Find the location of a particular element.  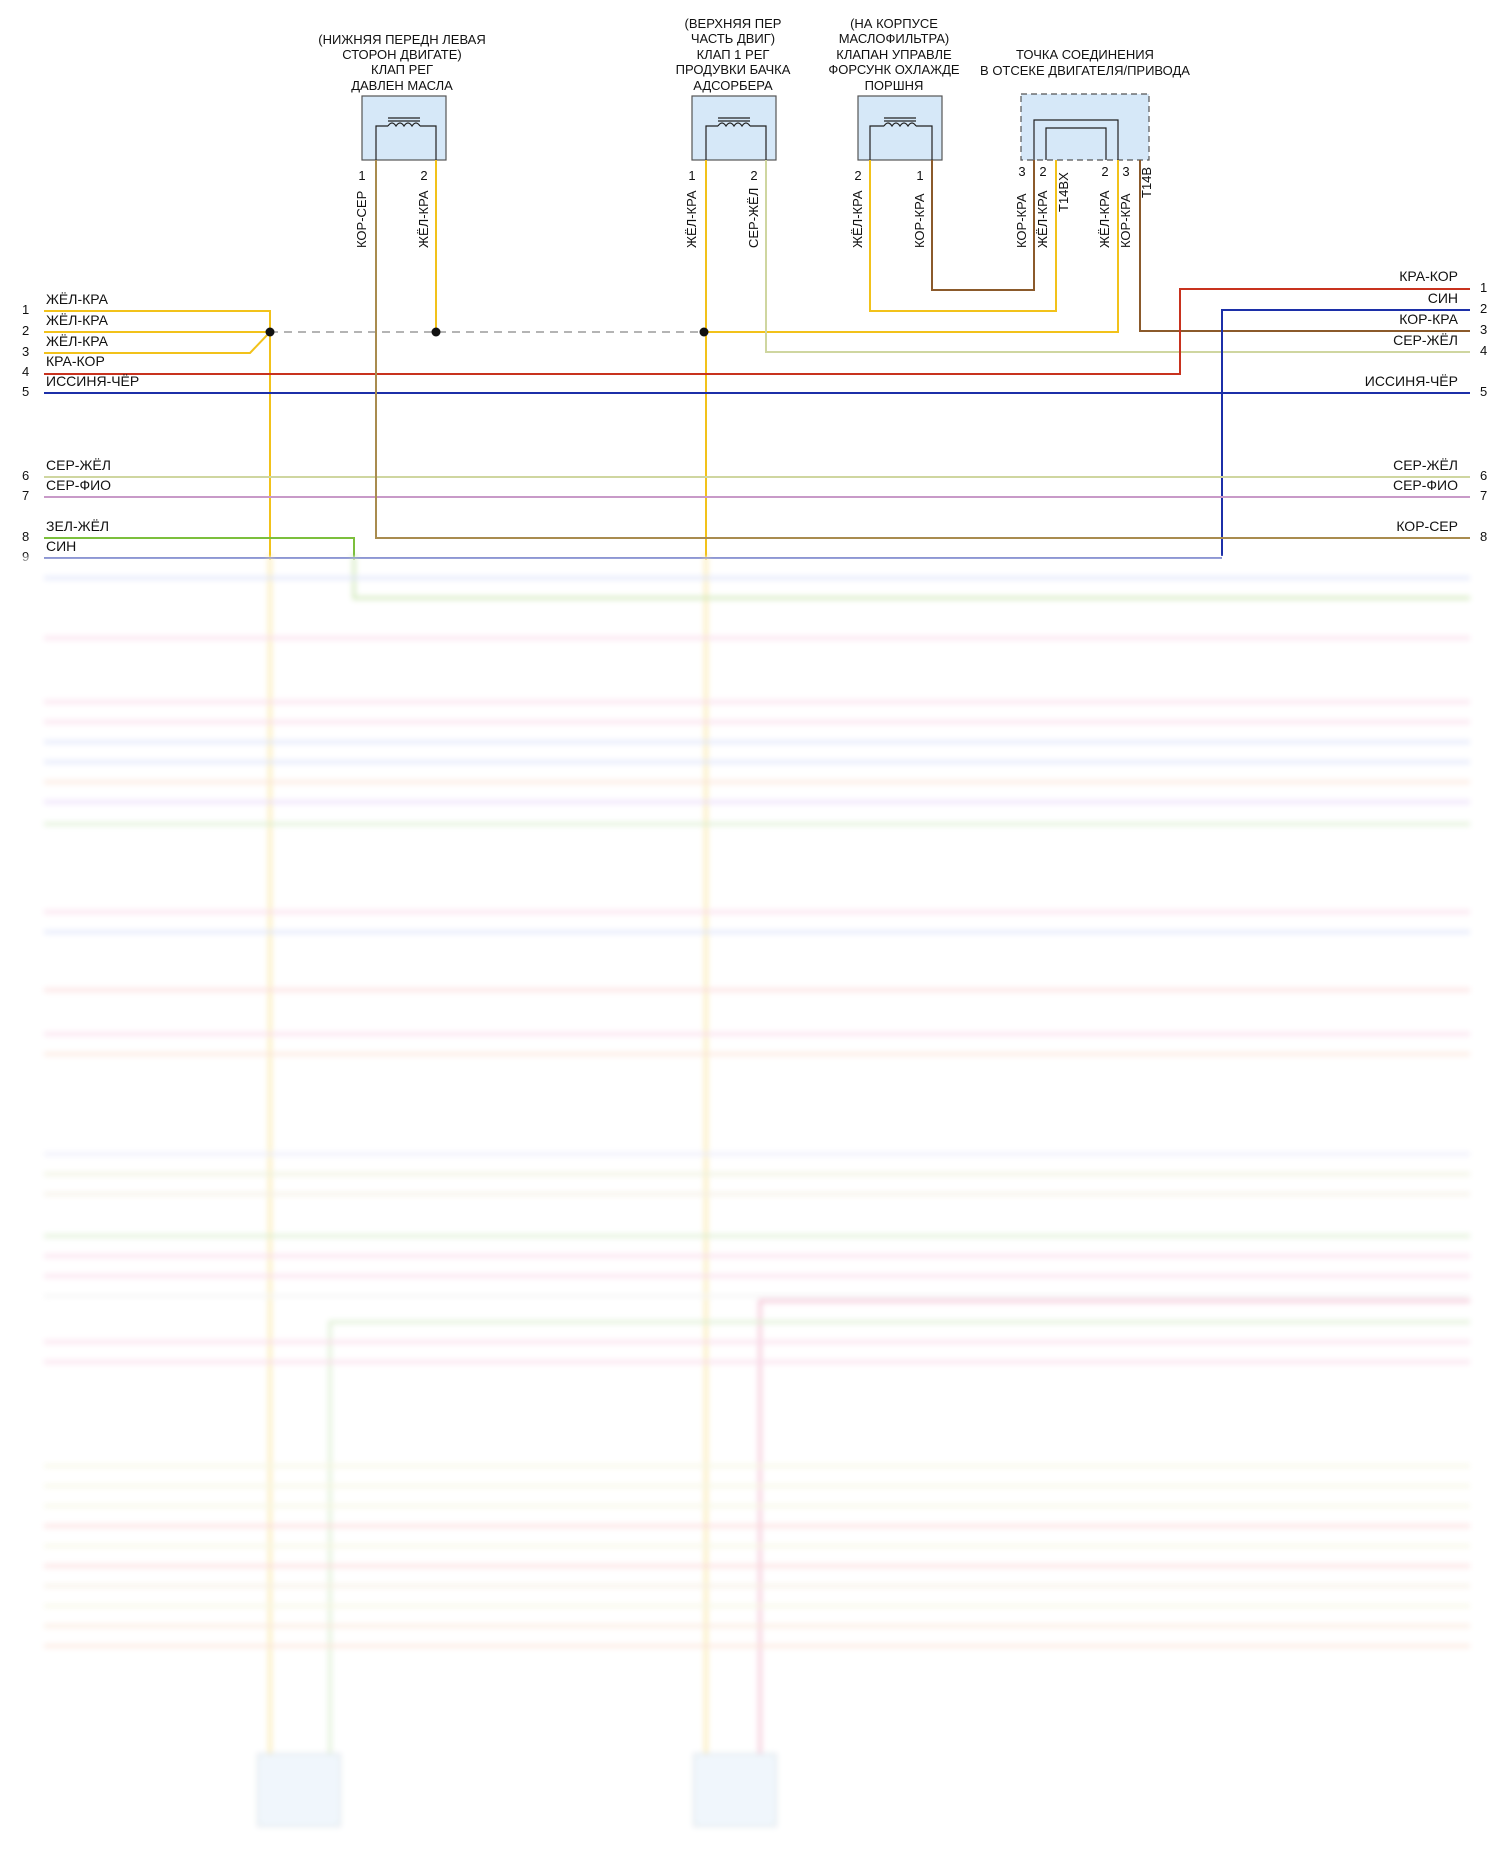

caption-line: (ВЕРХНЯЯ ПЕР is located at coordinates (733, 23).